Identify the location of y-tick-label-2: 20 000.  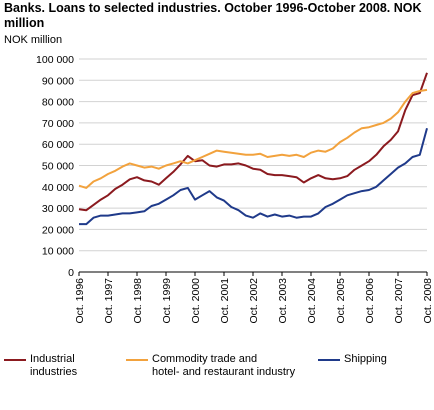
(58, 230).